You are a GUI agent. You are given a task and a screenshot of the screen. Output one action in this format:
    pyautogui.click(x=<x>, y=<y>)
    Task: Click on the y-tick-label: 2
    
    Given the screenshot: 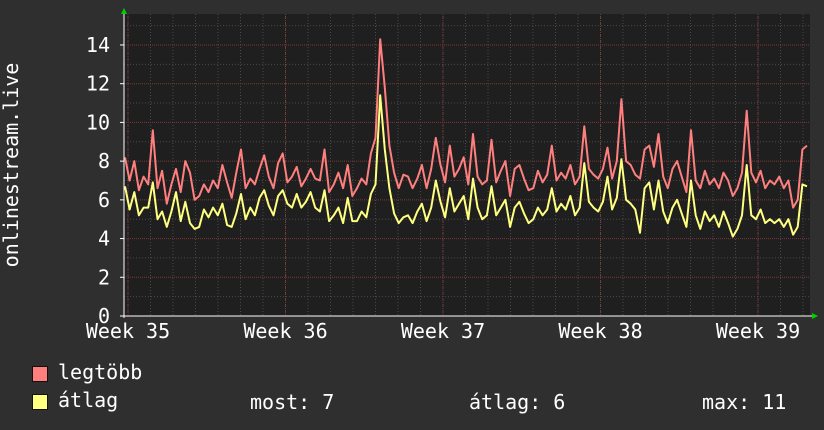 What is the action you would take?
    pyautogui.click(x=104, y=277)
    